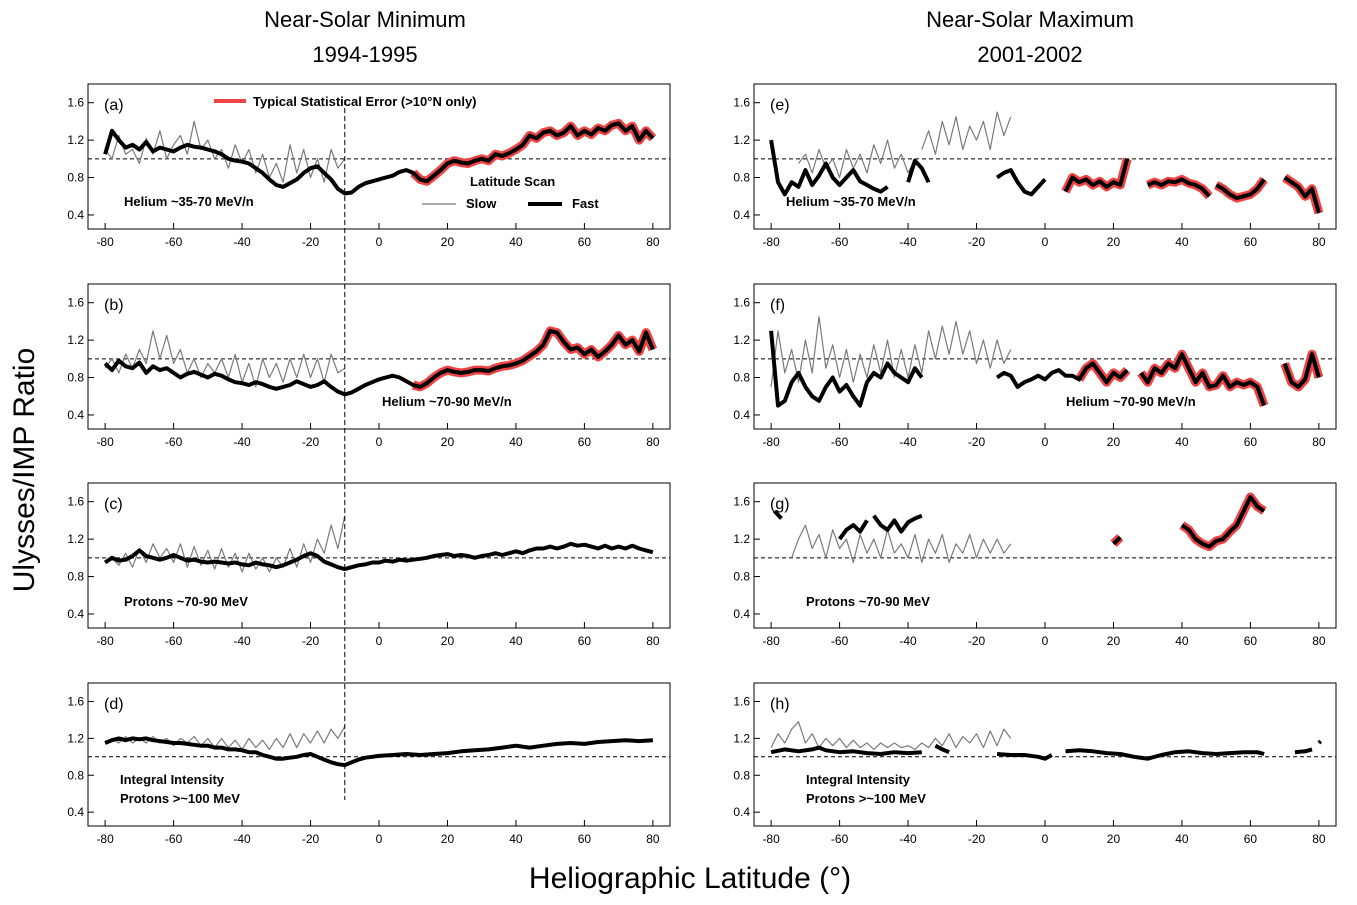 Image resolution: width=1357 pixels, height=905 pixels. Describe the element at coordinates (75, 140) in the screenshot. I see `panel-a-ytick-label-2: 1.2` at that location.